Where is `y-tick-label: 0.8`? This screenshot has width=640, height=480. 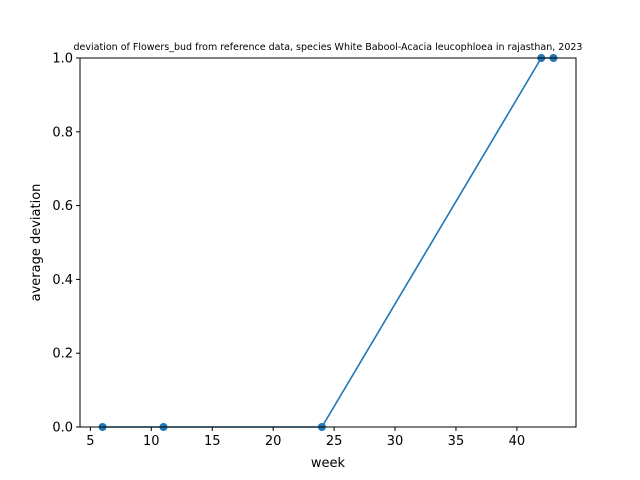 y-tick-label: 0.8 is located at coordinates (62, 132).